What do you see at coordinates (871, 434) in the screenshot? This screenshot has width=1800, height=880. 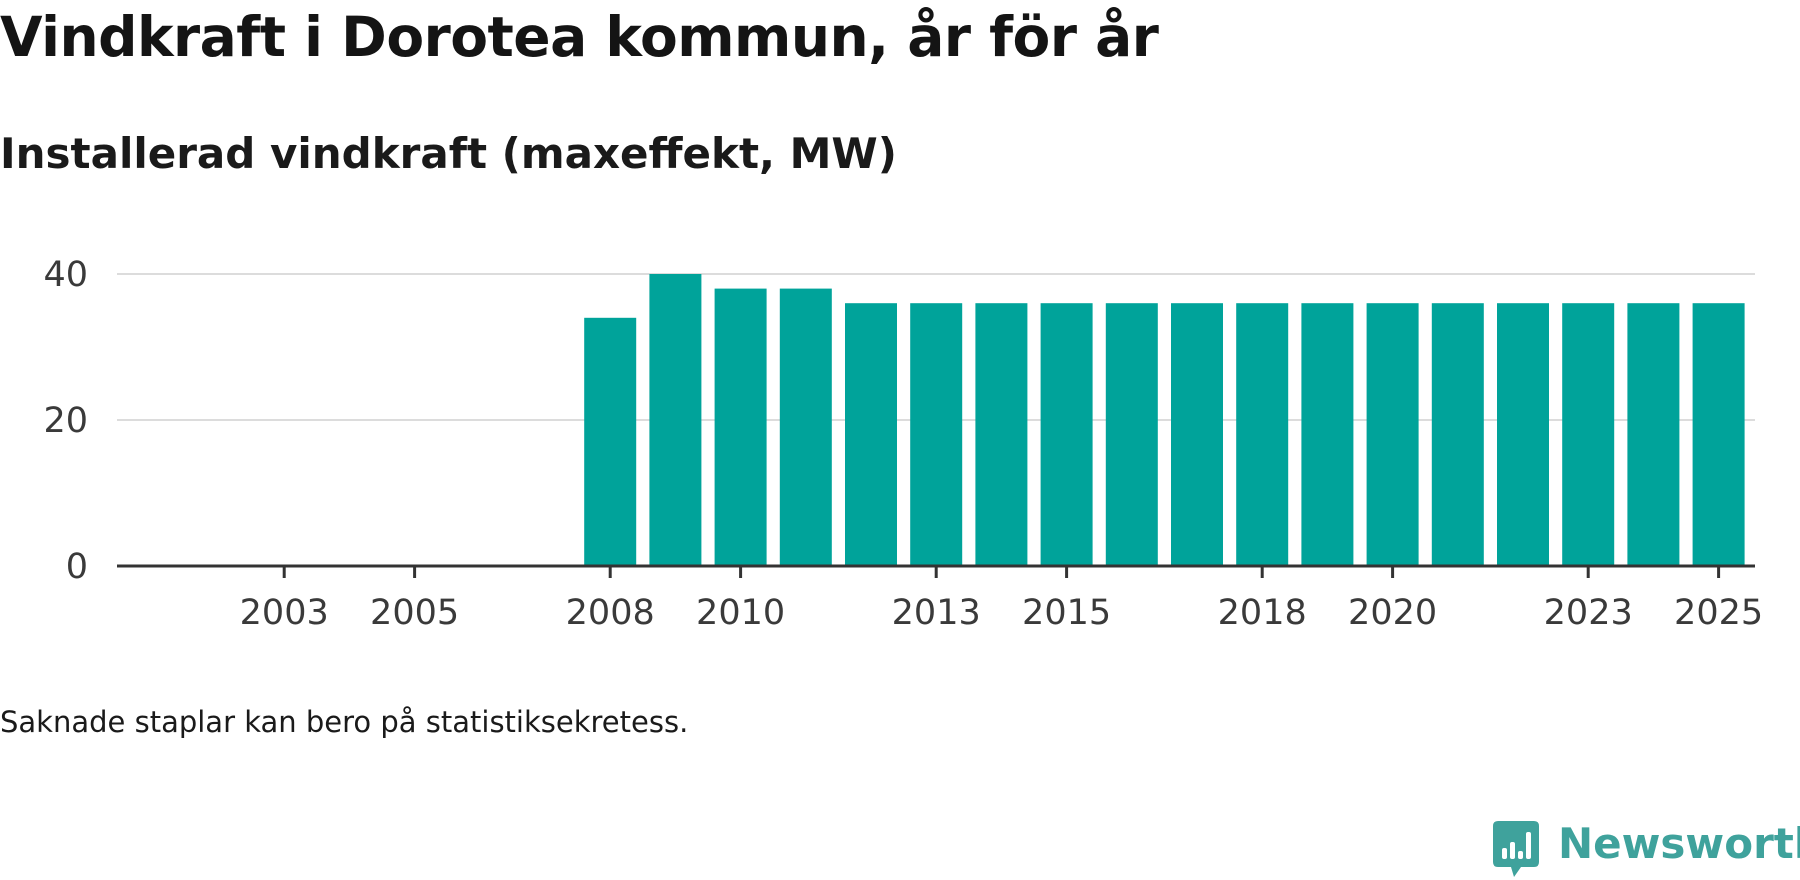 I see `bar-2012` at bounding box center [871, 434].